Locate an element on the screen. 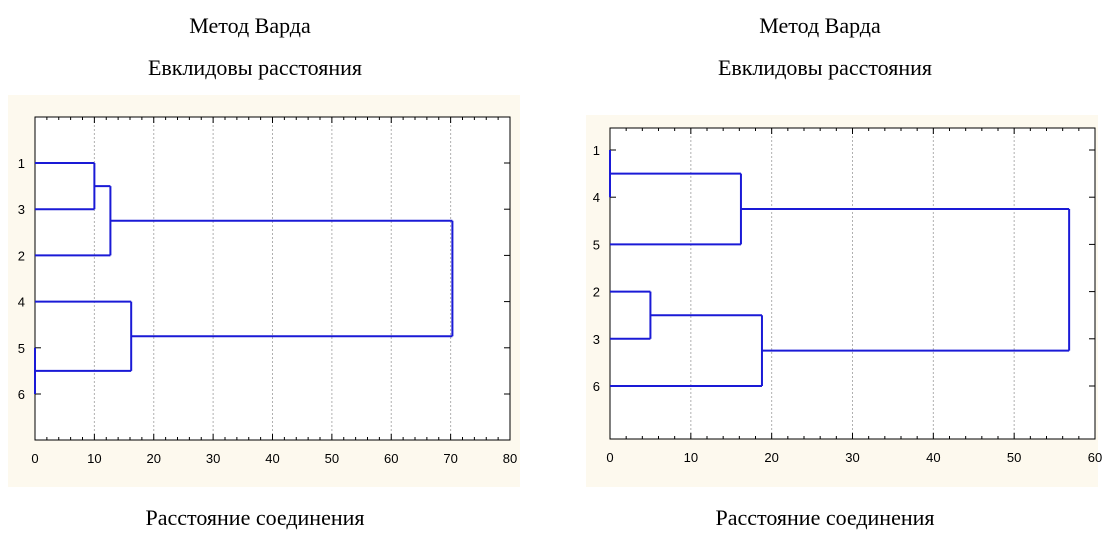  chart-1-title-line1: Метод Варда is located at coordinates (250, 25).